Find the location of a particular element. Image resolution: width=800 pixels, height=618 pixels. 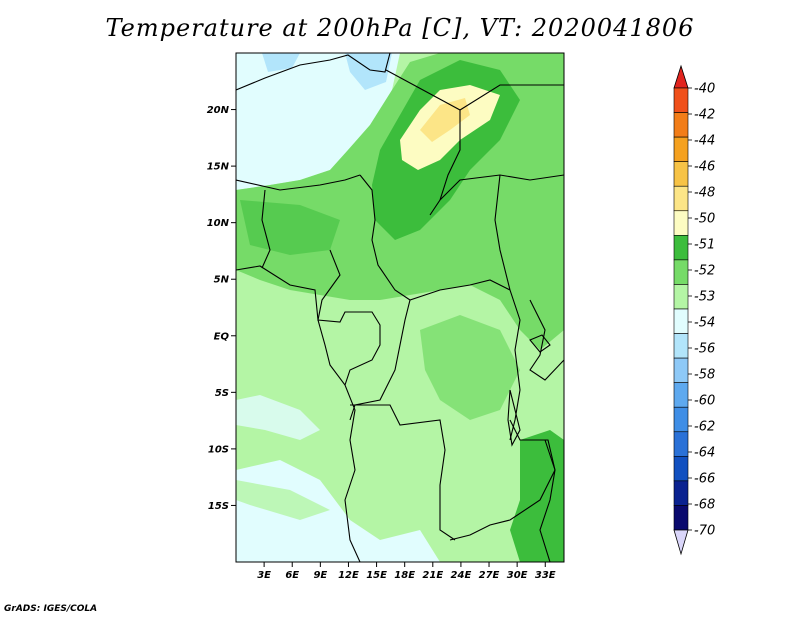

colorbar-label: -54 is located at coordinates (704, 323).